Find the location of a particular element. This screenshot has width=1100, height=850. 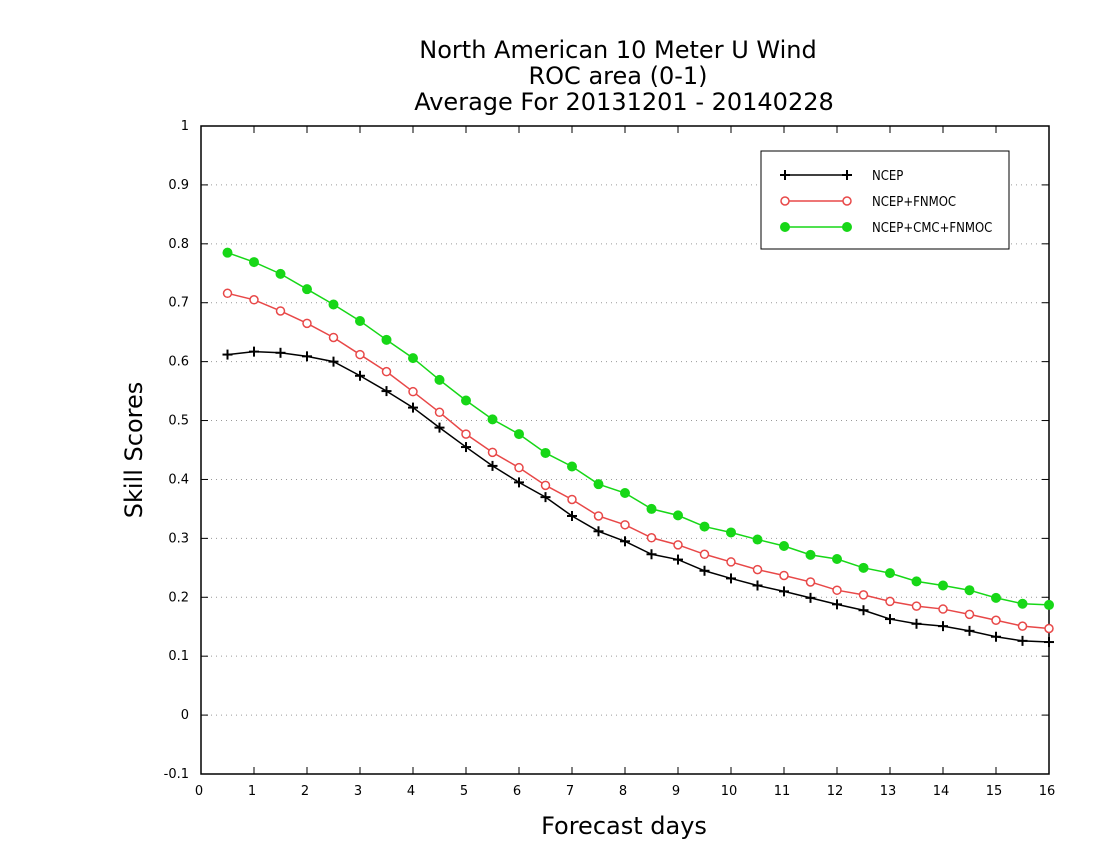

y-tick-label: 0.3 is located at coordinates (178, 538).